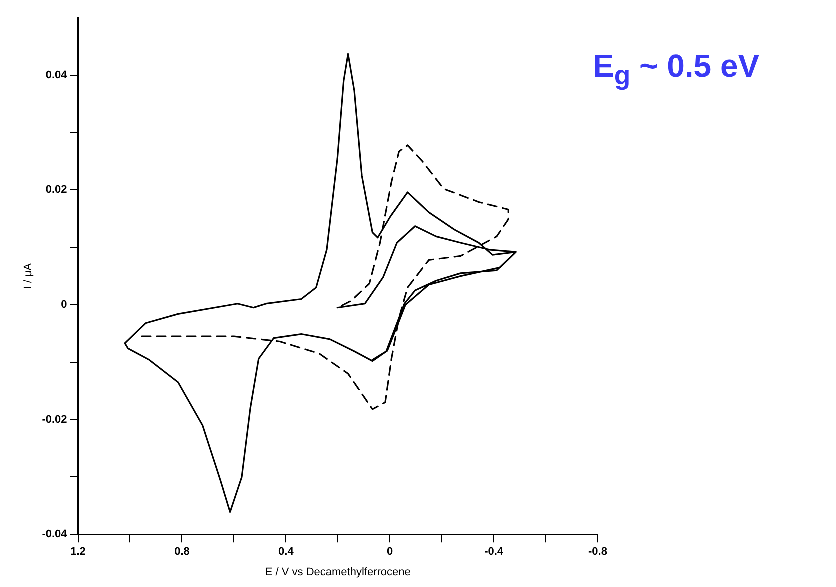 This screenshot has height=587, width=836. Describe the element at coordinates (338, 572) in the screenshot. I see `x-axis-title: E / V vs Decamethylferrocene` at that location.